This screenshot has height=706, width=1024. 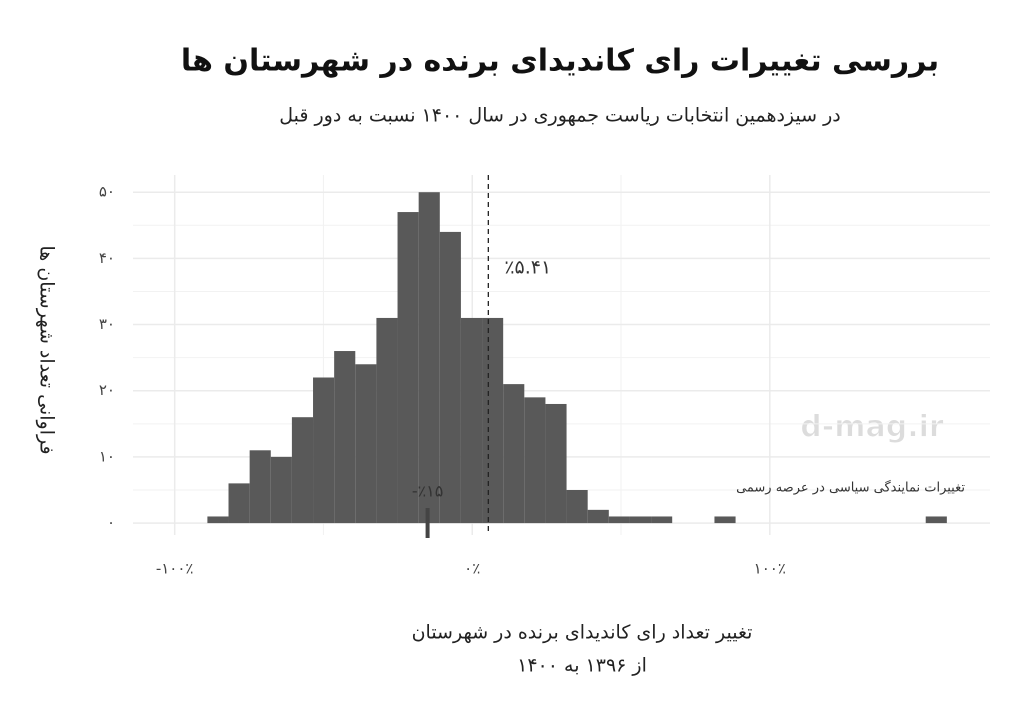 What do you see at coordinates (175, 569) in the screenshot?
I see `x-tick-label: -۱۰۰٪` at bounding box center [175, 569].